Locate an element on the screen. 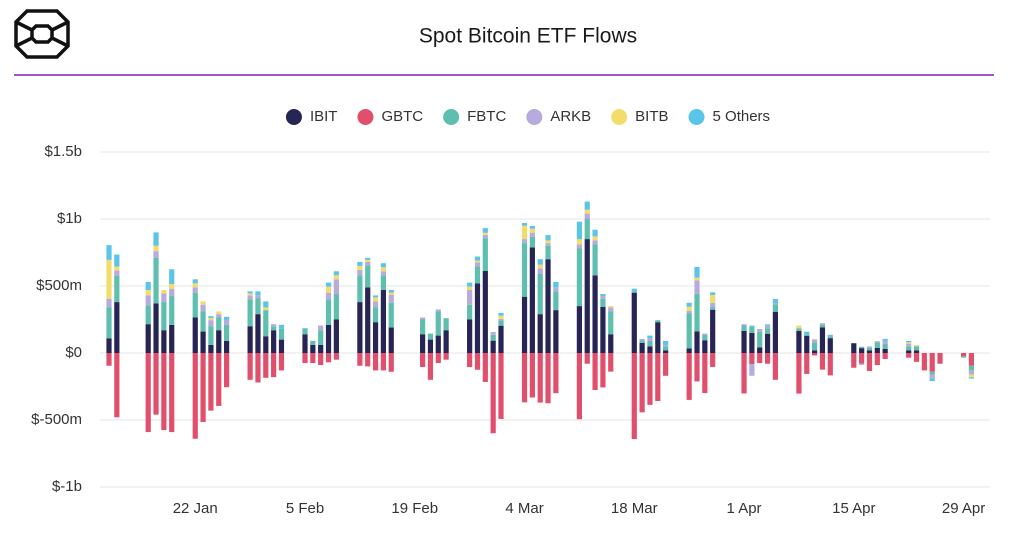  legend-item: 5 Others is located at coordinates (729, 116).